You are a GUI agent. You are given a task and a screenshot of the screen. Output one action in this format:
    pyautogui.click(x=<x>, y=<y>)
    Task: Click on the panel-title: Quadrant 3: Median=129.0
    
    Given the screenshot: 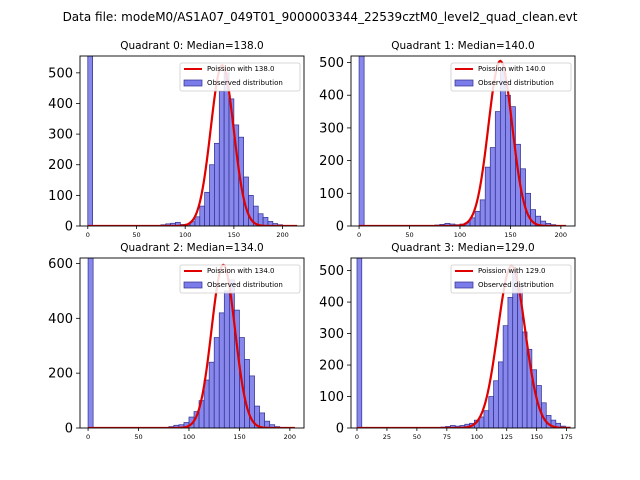 What is the action you would take?
    pyautogui.click(x=462, y=248)
    